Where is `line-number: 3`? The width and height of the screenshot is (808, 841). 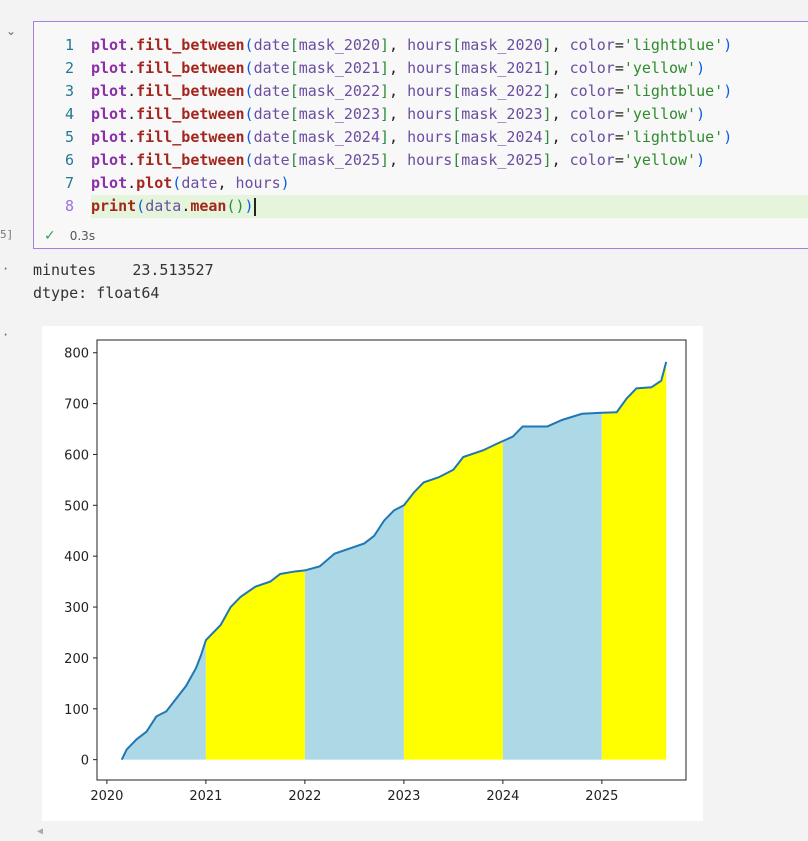 line-number: 3 is located at coordinates (69, 91).